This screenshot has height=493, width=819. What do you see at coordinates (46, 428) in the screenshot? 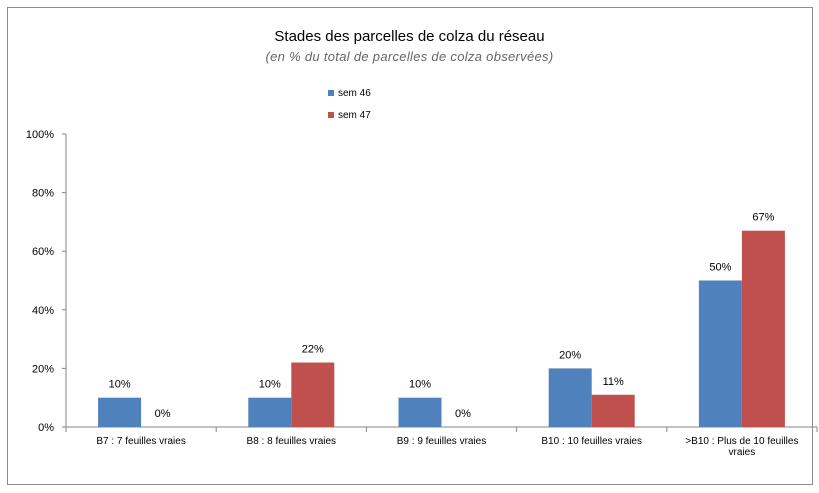
I see `y-tick-label: 0%` at bounding box center [46, 428].